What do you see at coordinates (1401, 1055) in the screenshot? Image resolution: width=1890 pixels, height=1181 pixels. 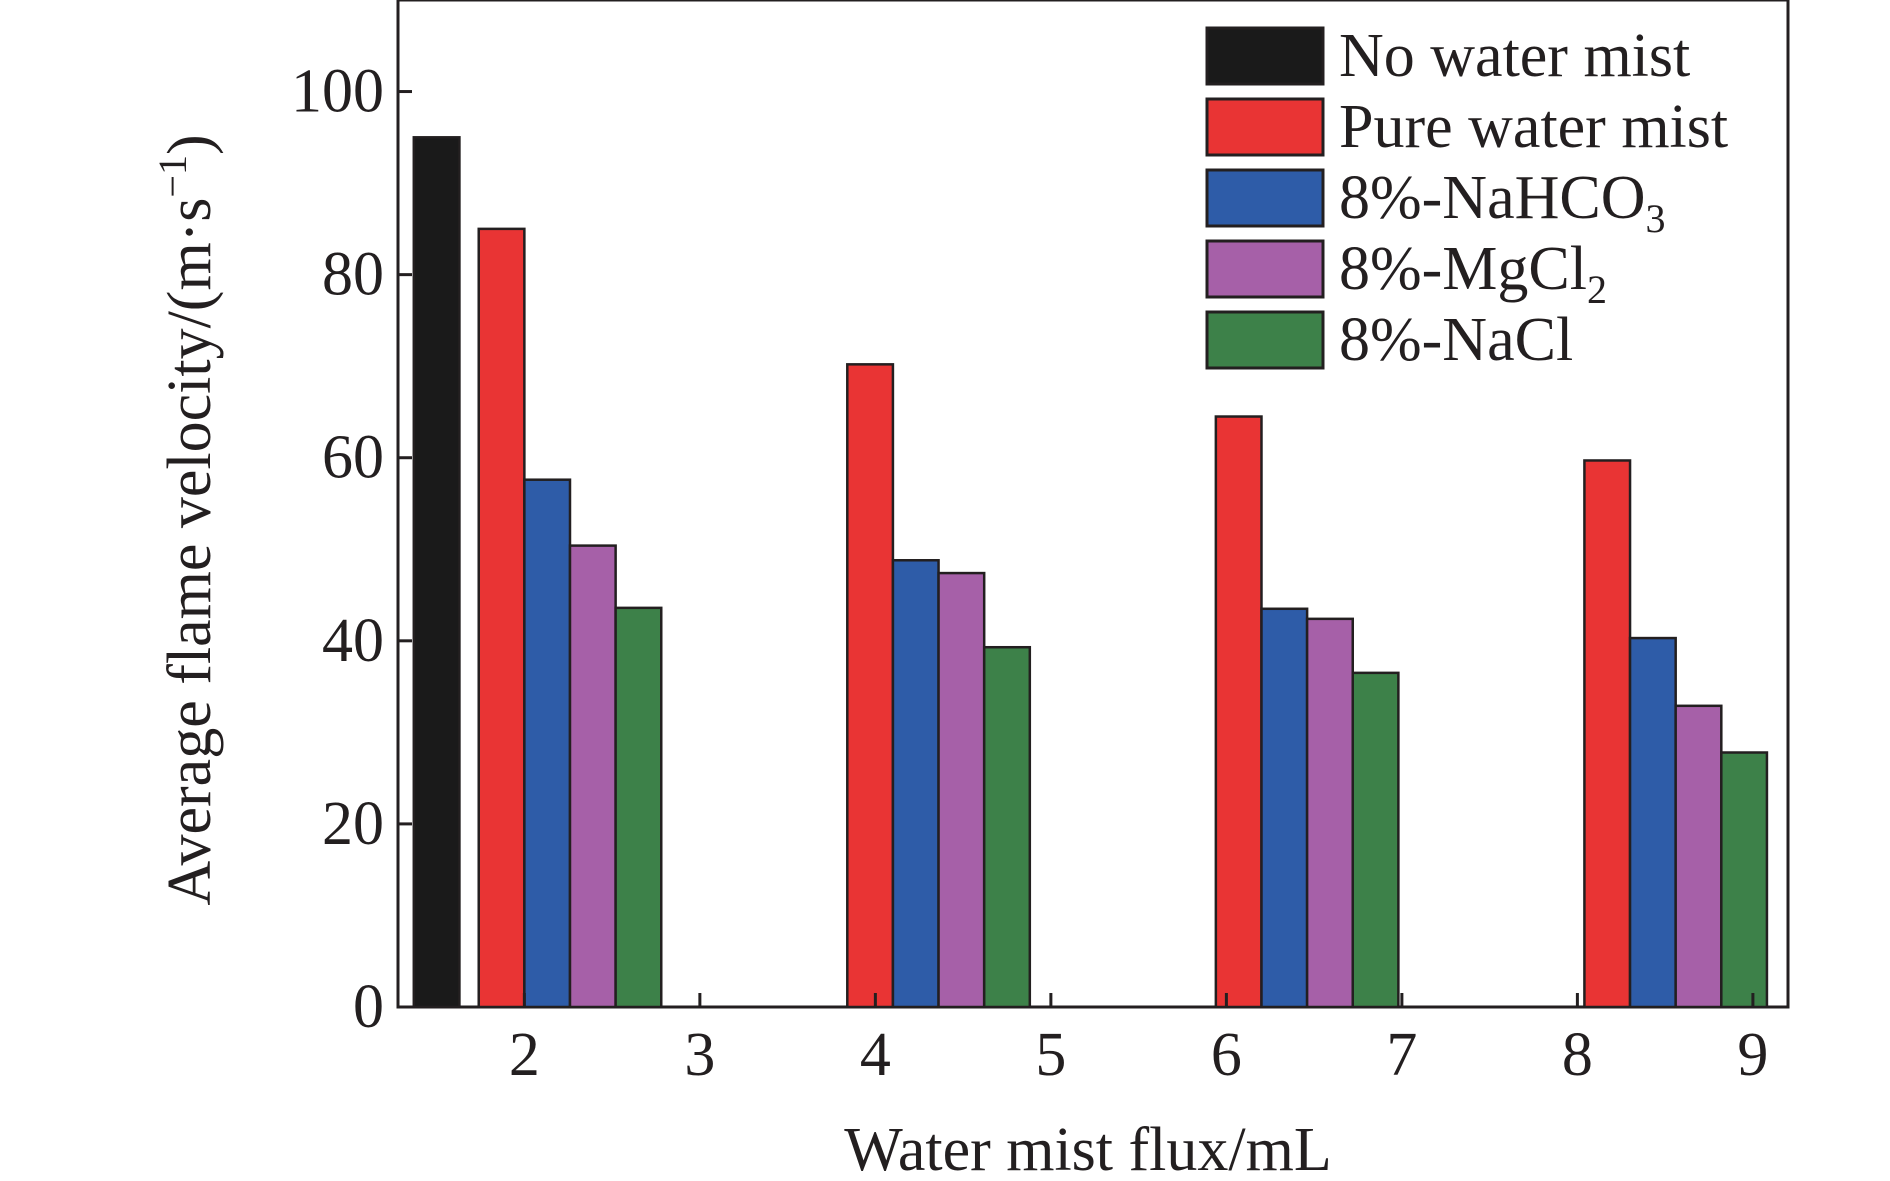 I see `x-tick-label: 7` at bounding box center [1401, 1055].